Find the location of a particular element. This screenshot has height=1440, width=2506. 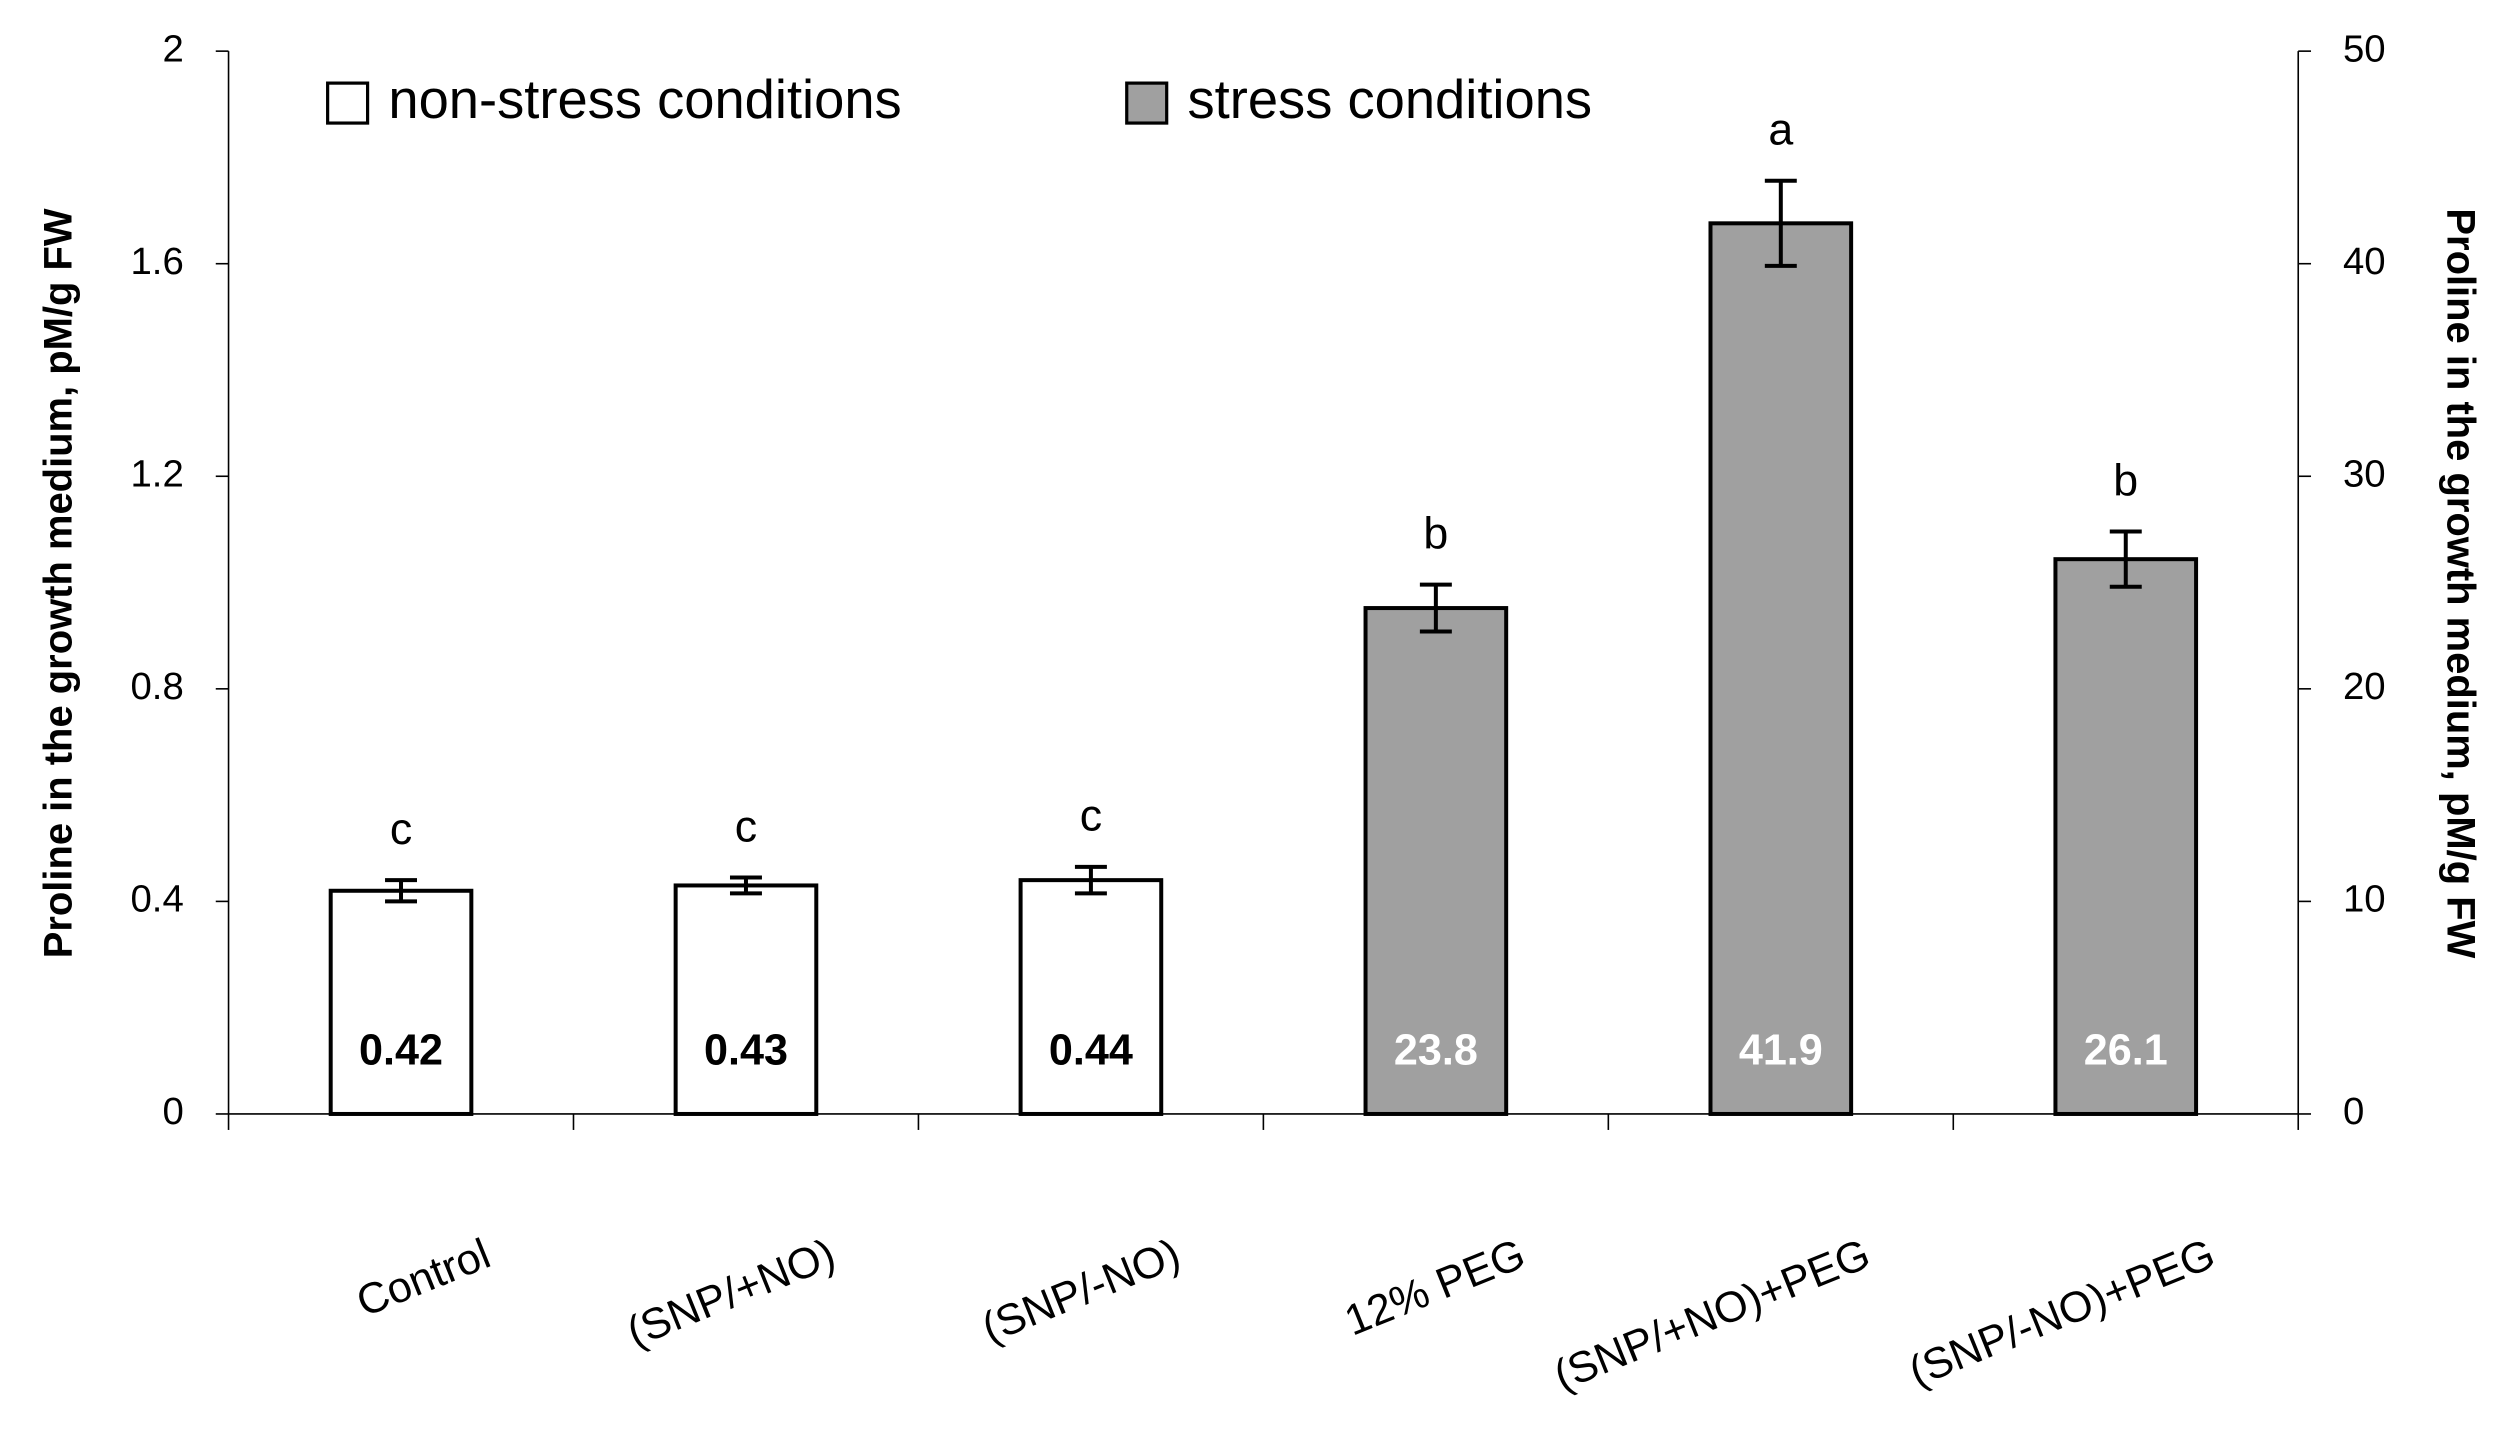

y2-tick-label: 20 is located at coordinates (2364, 686).